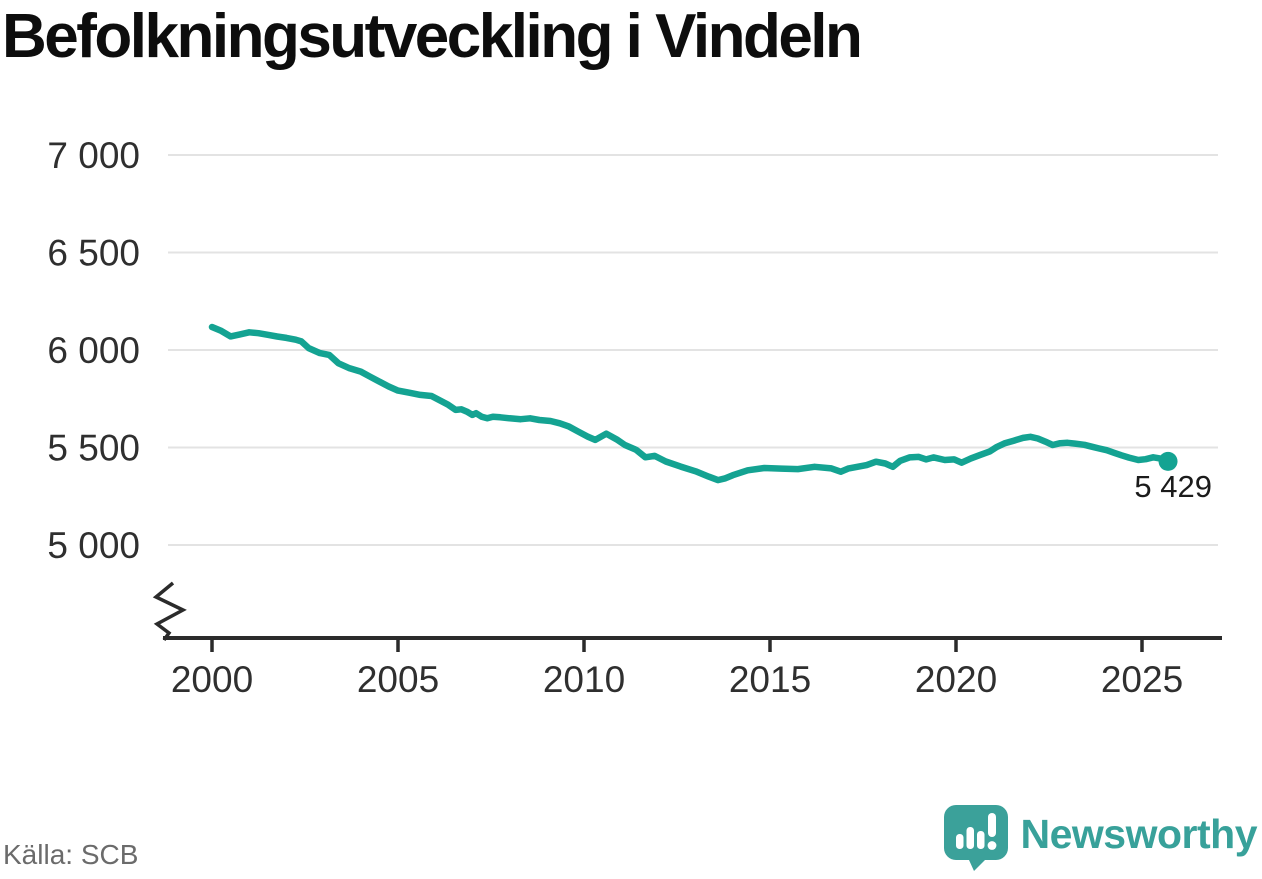 Image resolution: width=1262 pixels, height=879 pixels. I want to click on speech-bubble-shape, so click(975, 838).